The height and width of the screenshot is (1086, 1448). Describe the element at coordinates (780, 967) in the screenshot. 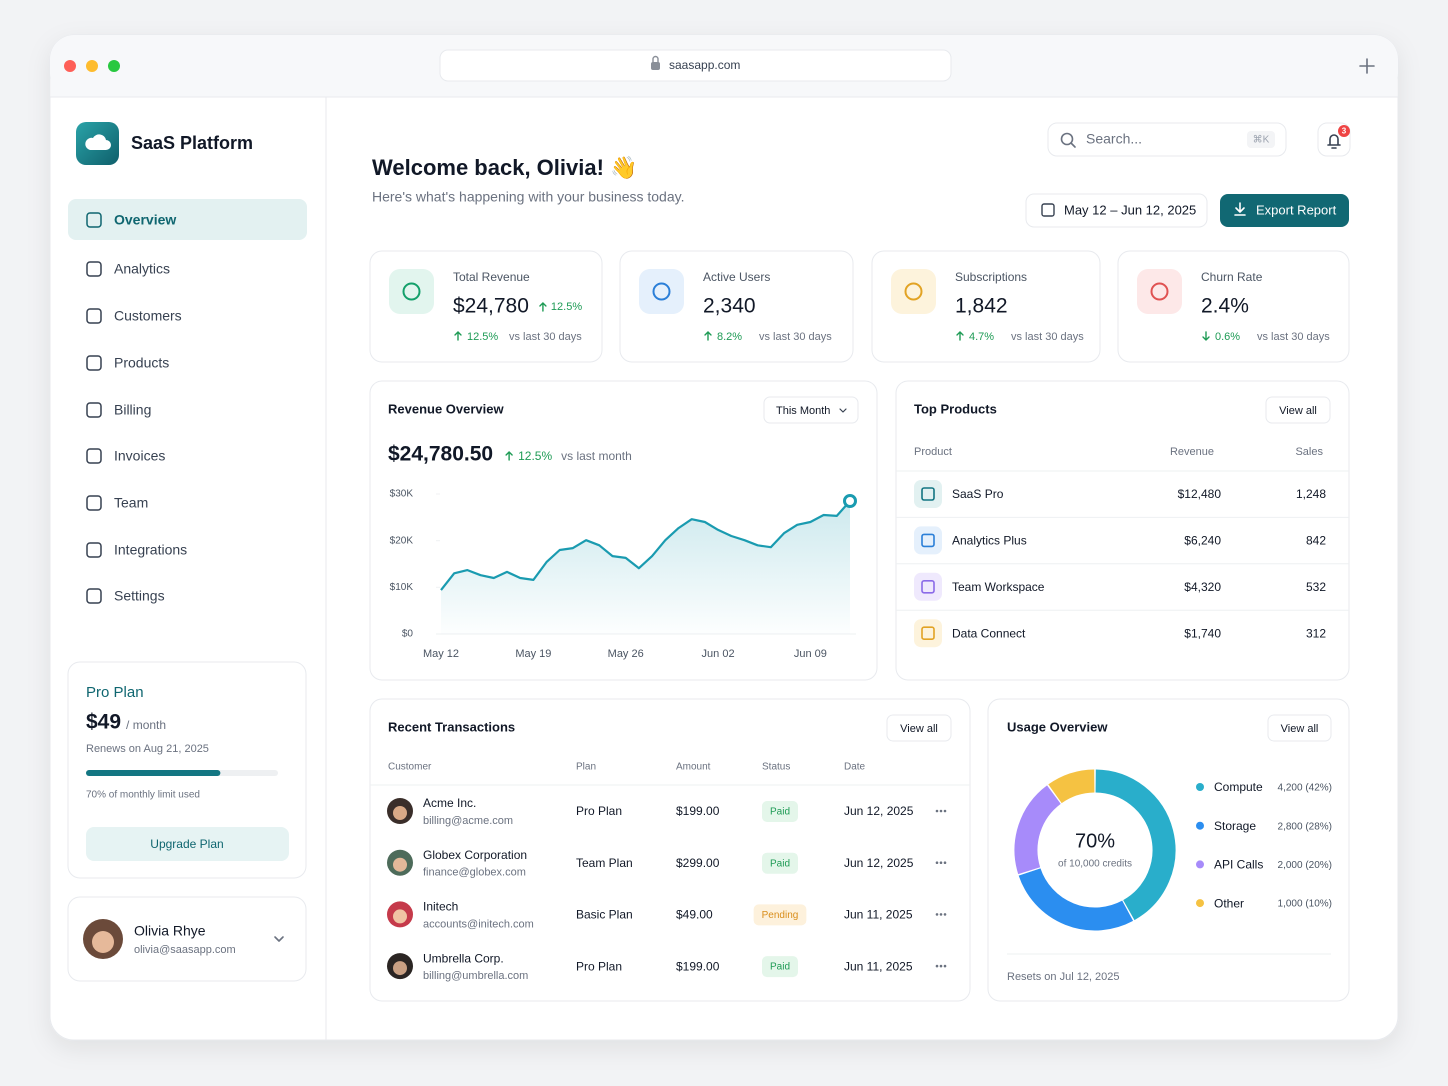

I see `status: Paid` at that location.